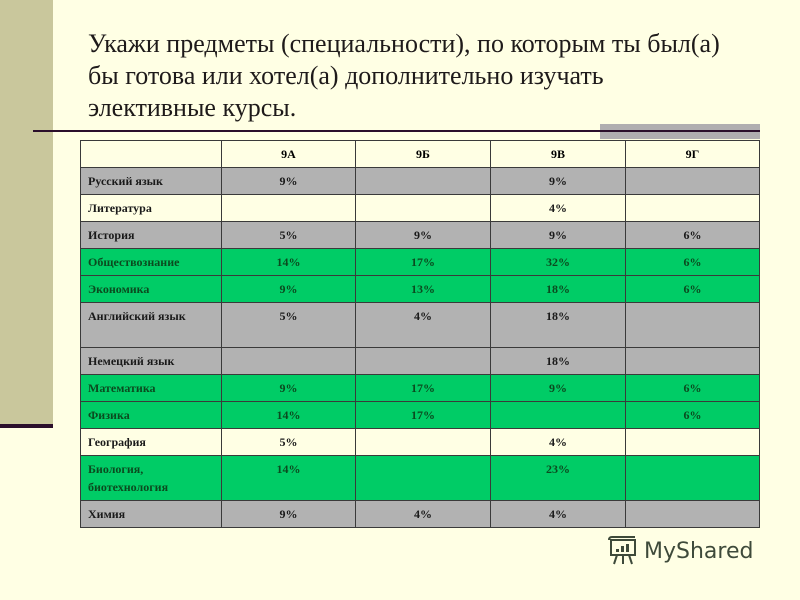  I want to click on header-cell-empty, so click(151, 154).